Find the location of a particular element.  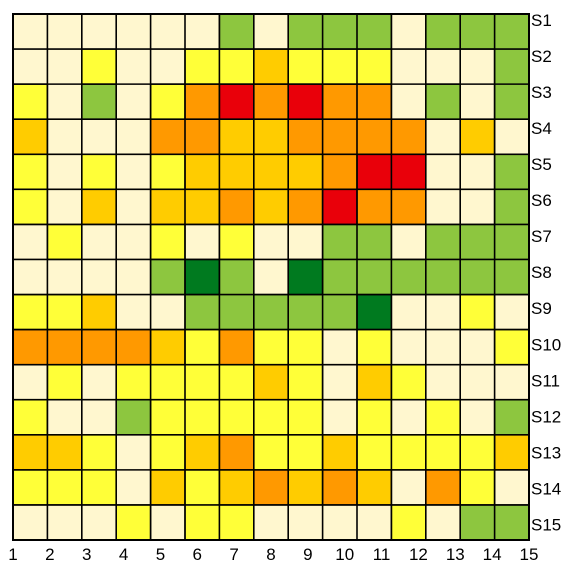

x-tick-label: 7 is located at coordinates (233, 554).